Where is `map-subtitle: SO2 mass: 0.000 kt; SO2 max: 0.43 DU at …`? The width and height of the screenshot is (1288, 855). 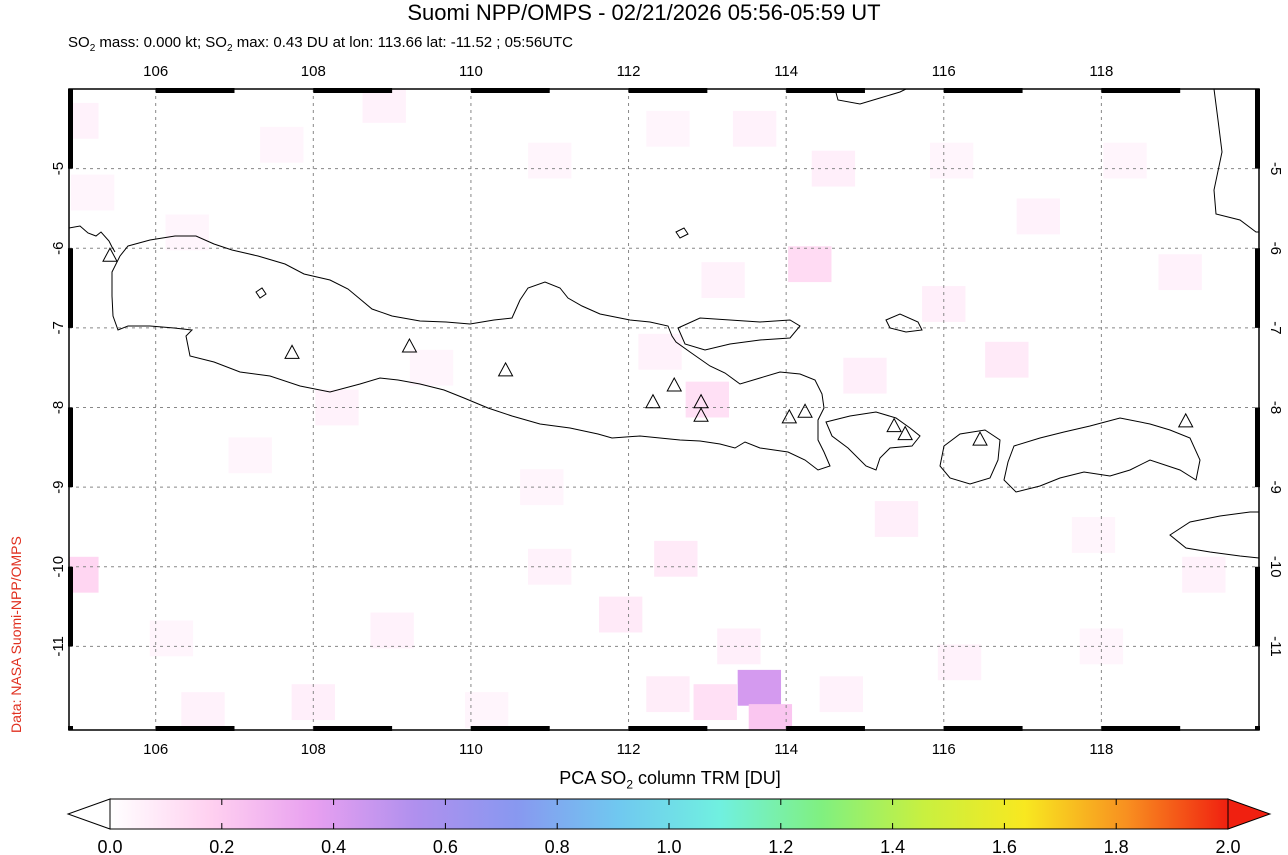 map-subtitle: SO2 mass: 0.000 kt; SO2 max: 0.43 DU at … is located at coordinates (320, 44).